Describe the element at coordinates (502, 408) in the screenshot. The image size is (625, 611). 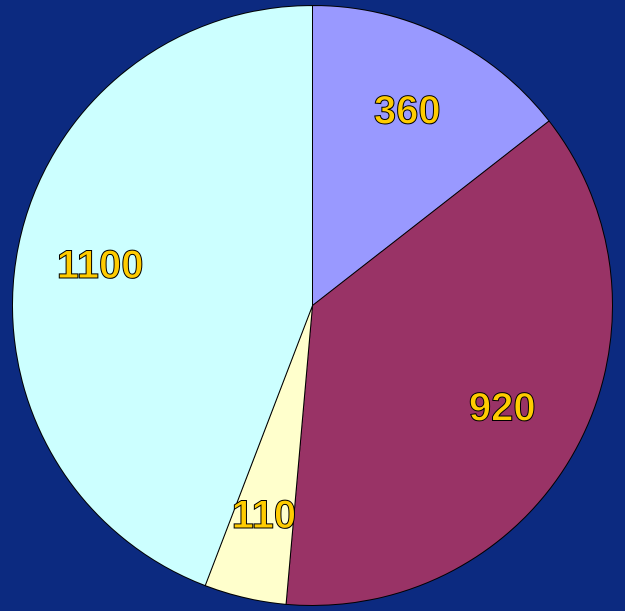
I see `data-label: 920` at that location.